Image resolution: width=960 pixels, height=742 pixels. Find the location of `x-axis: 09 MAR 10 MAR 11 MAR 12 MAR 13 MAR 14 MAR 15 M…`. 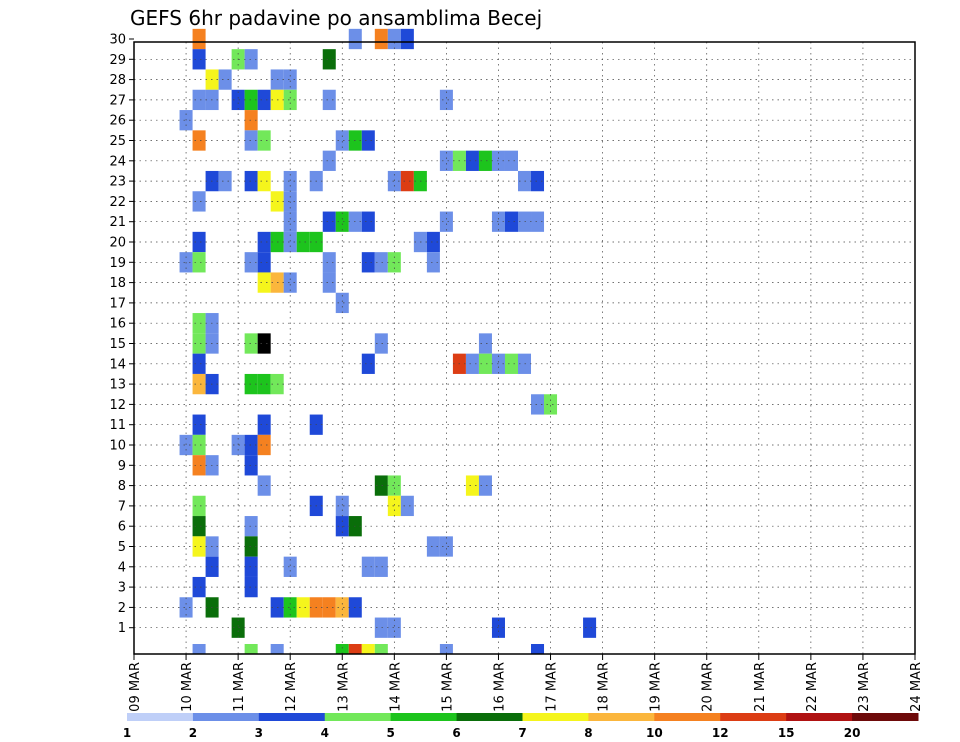

x-axis: 09 MAR 10 MAR 11 MAR 12 MAR 13 MAR 14 MAR 15 M… is located at coordinates (526, 683).